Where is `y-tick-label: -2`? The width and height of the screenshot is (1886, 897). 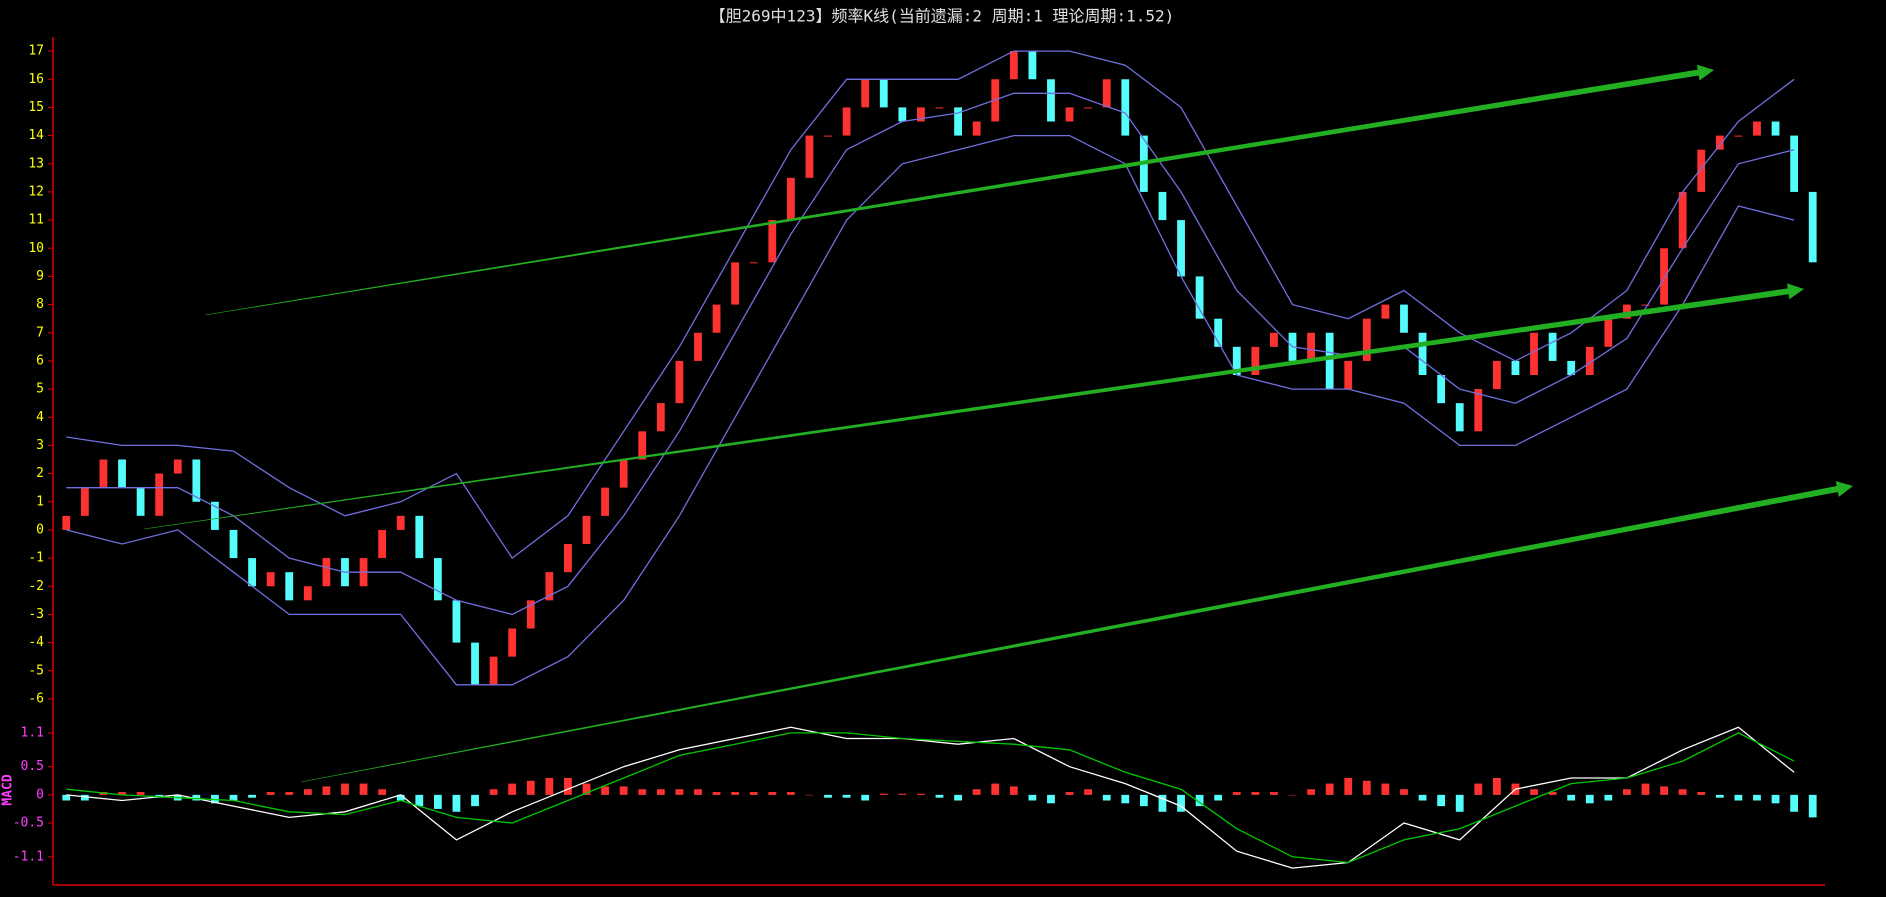 y-tick-label: -2 is located at coordinates (36, 586).